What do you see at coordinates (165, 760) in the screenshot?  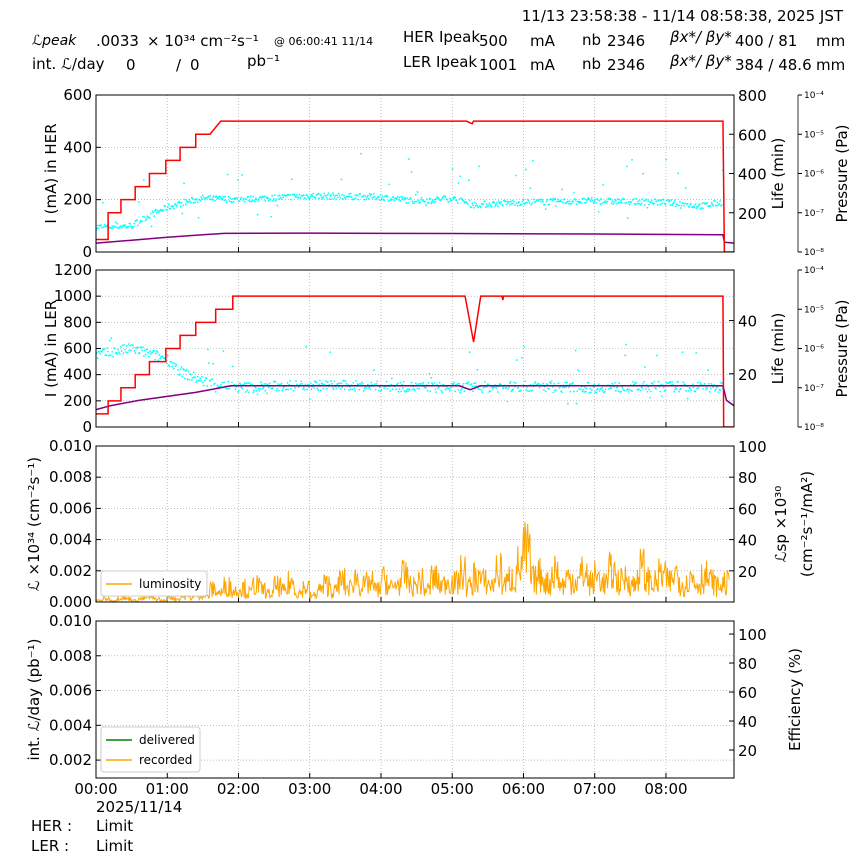 I see `legend-label-recorded: recorded` at bounding box center [165, 760].